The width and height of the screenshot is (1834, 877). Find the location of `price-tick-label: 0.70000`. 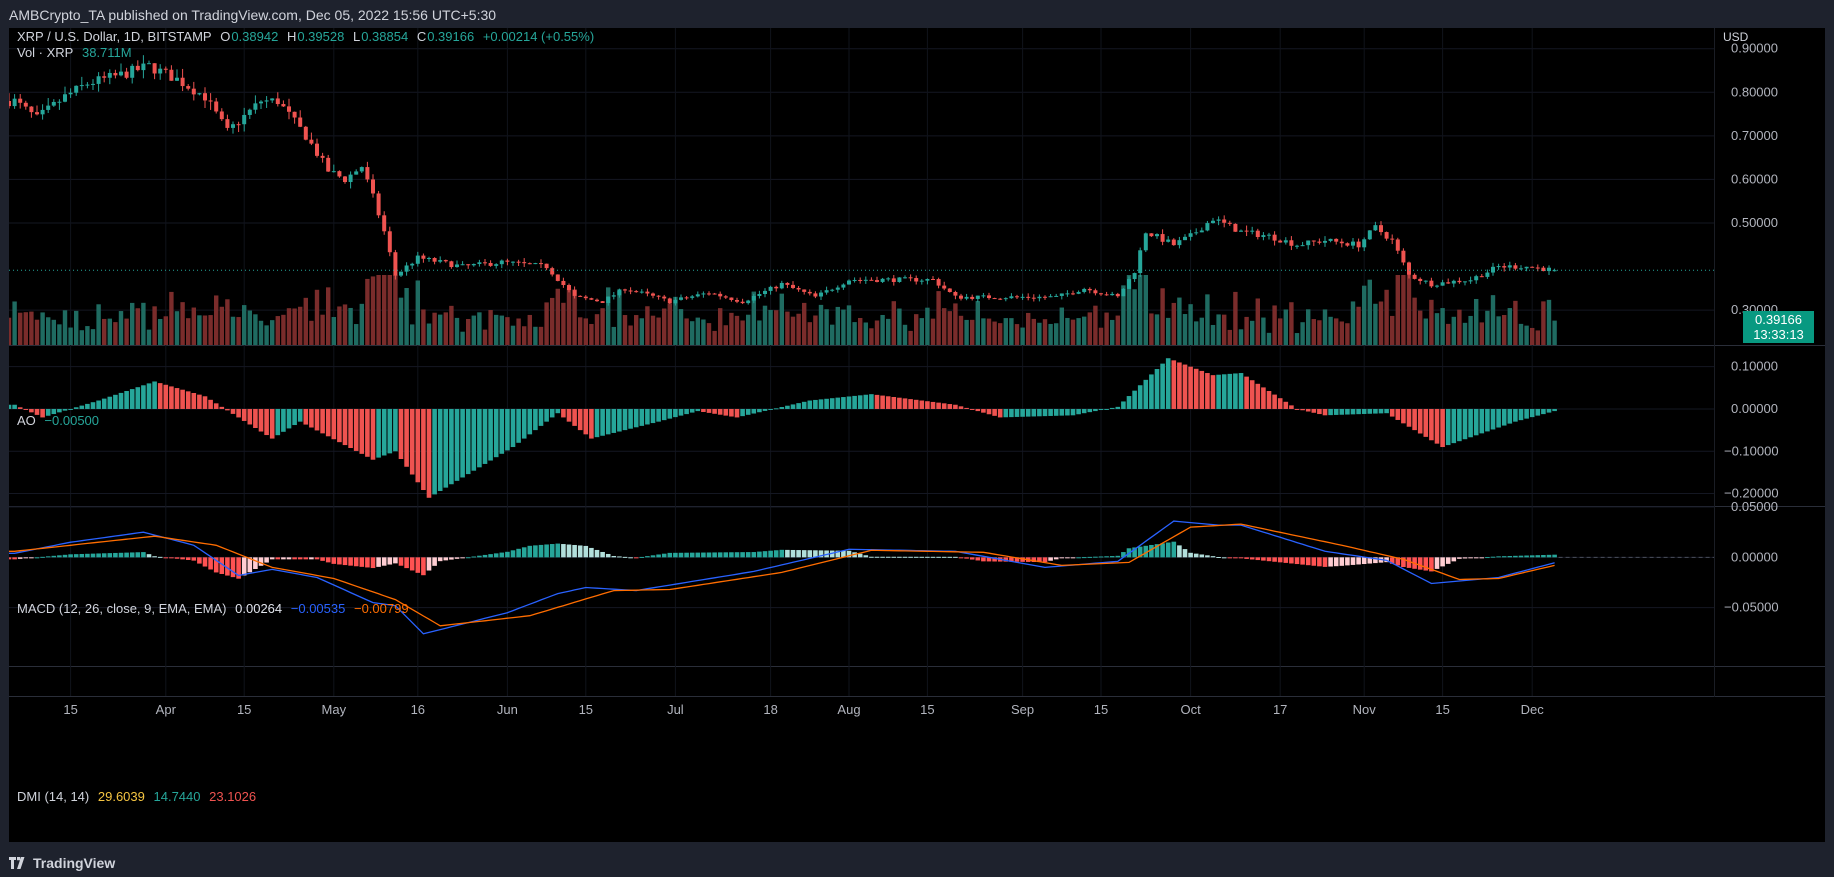

price-tick-label: 0.70000 is located at coordinates (1754, 135).